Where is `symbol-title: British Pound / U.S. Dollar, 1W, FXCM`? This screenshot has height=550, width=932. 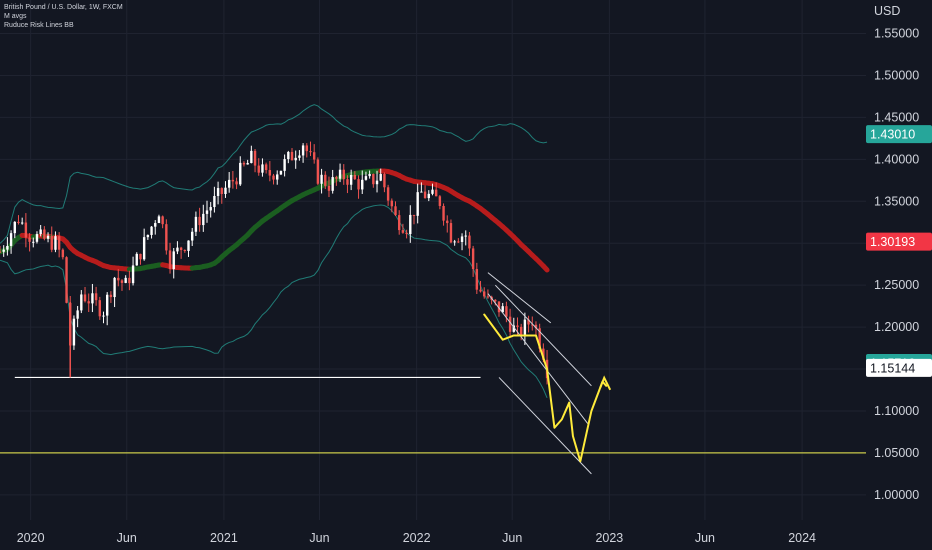
symbol-title: British Pound / U.S. Dollar, 1W, FXCM is located at coordinates (63, 7).